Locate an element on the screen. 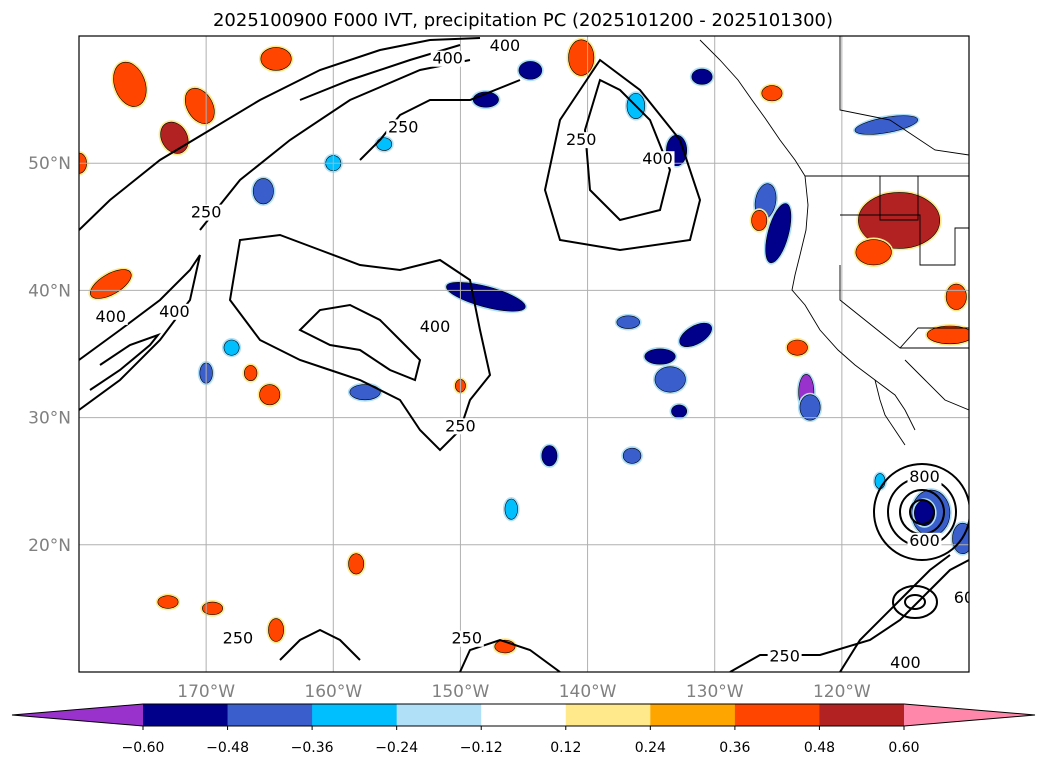 This screenshot has height=765, width=1047. longitude-labels: 170°W 160°W 150°W 140°W 130°W 120°W is located at coordinates (524, 692).